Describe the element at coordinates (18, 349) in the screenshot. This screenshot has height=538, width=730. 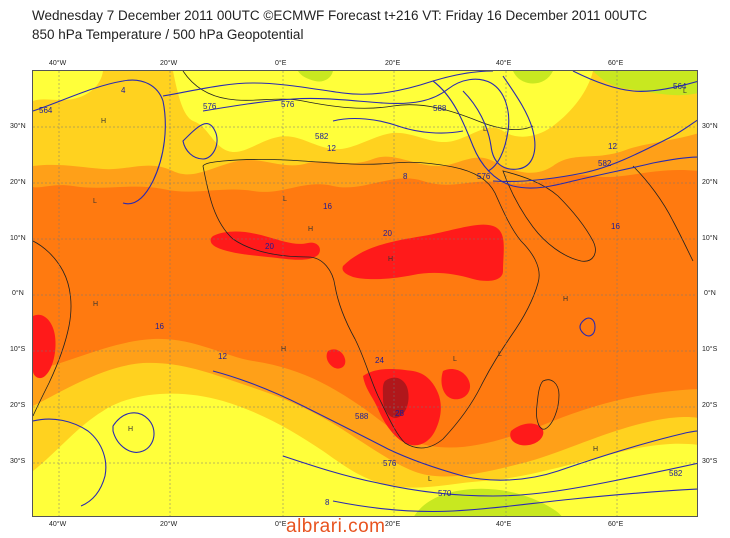
I see `lat-label-left: 10°S` at that location.